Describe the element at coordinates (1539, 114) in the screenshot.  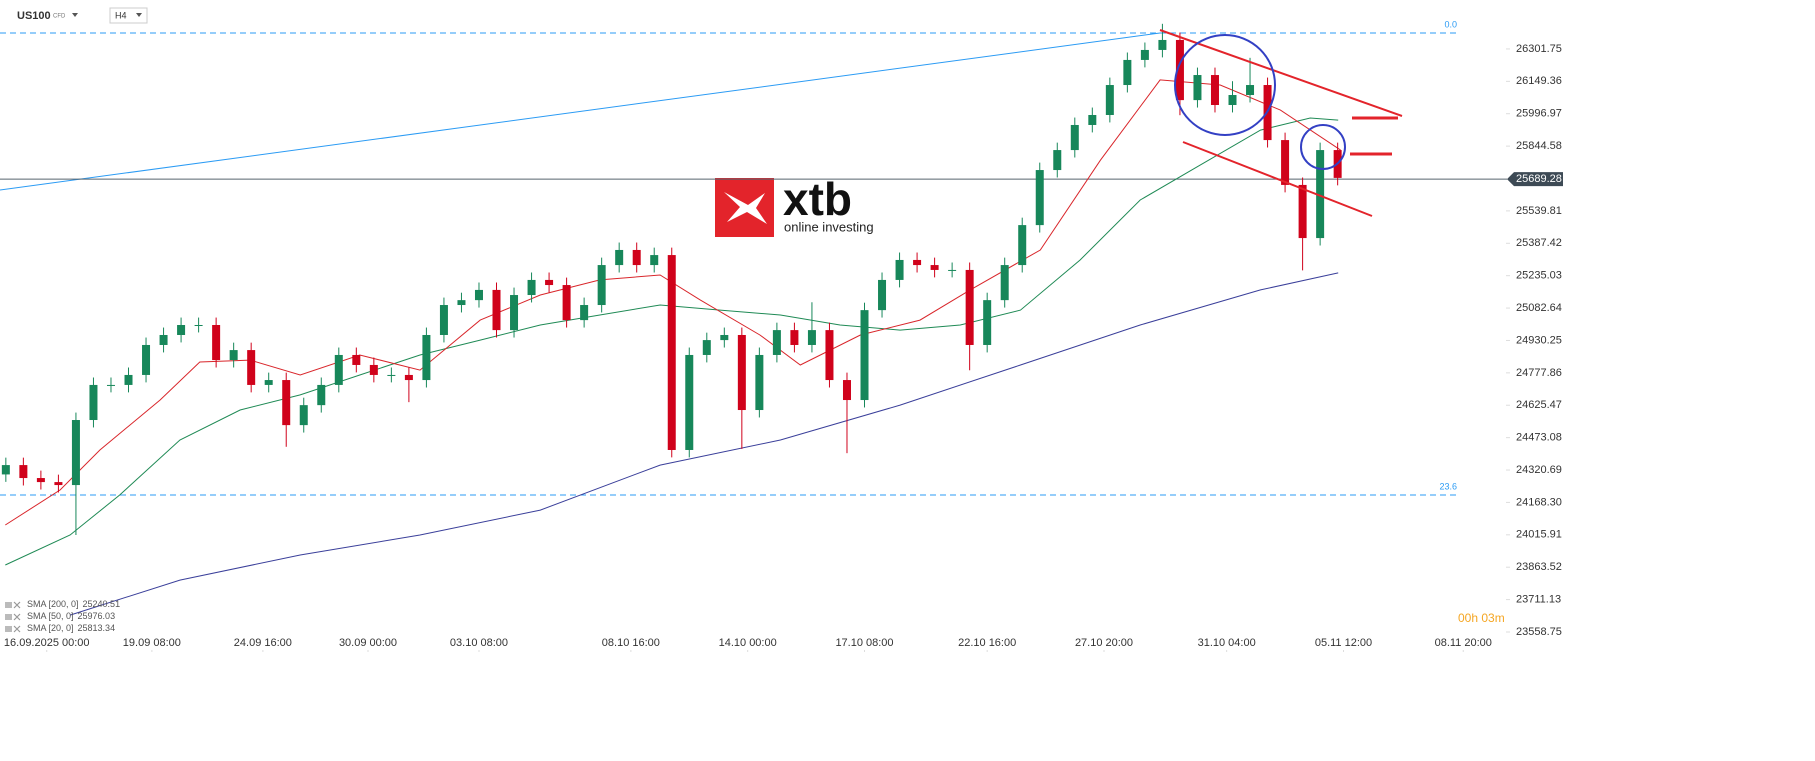
I see `y-tick-label: 25996.97` at that location.